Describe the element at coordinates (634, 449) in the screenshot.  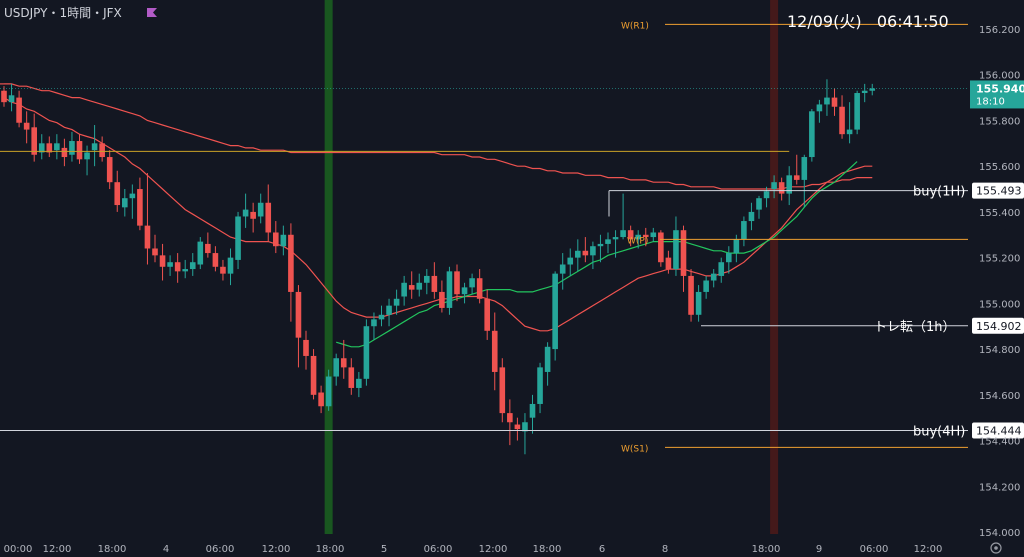
I see `pivot-label: W(S1)` at that location.